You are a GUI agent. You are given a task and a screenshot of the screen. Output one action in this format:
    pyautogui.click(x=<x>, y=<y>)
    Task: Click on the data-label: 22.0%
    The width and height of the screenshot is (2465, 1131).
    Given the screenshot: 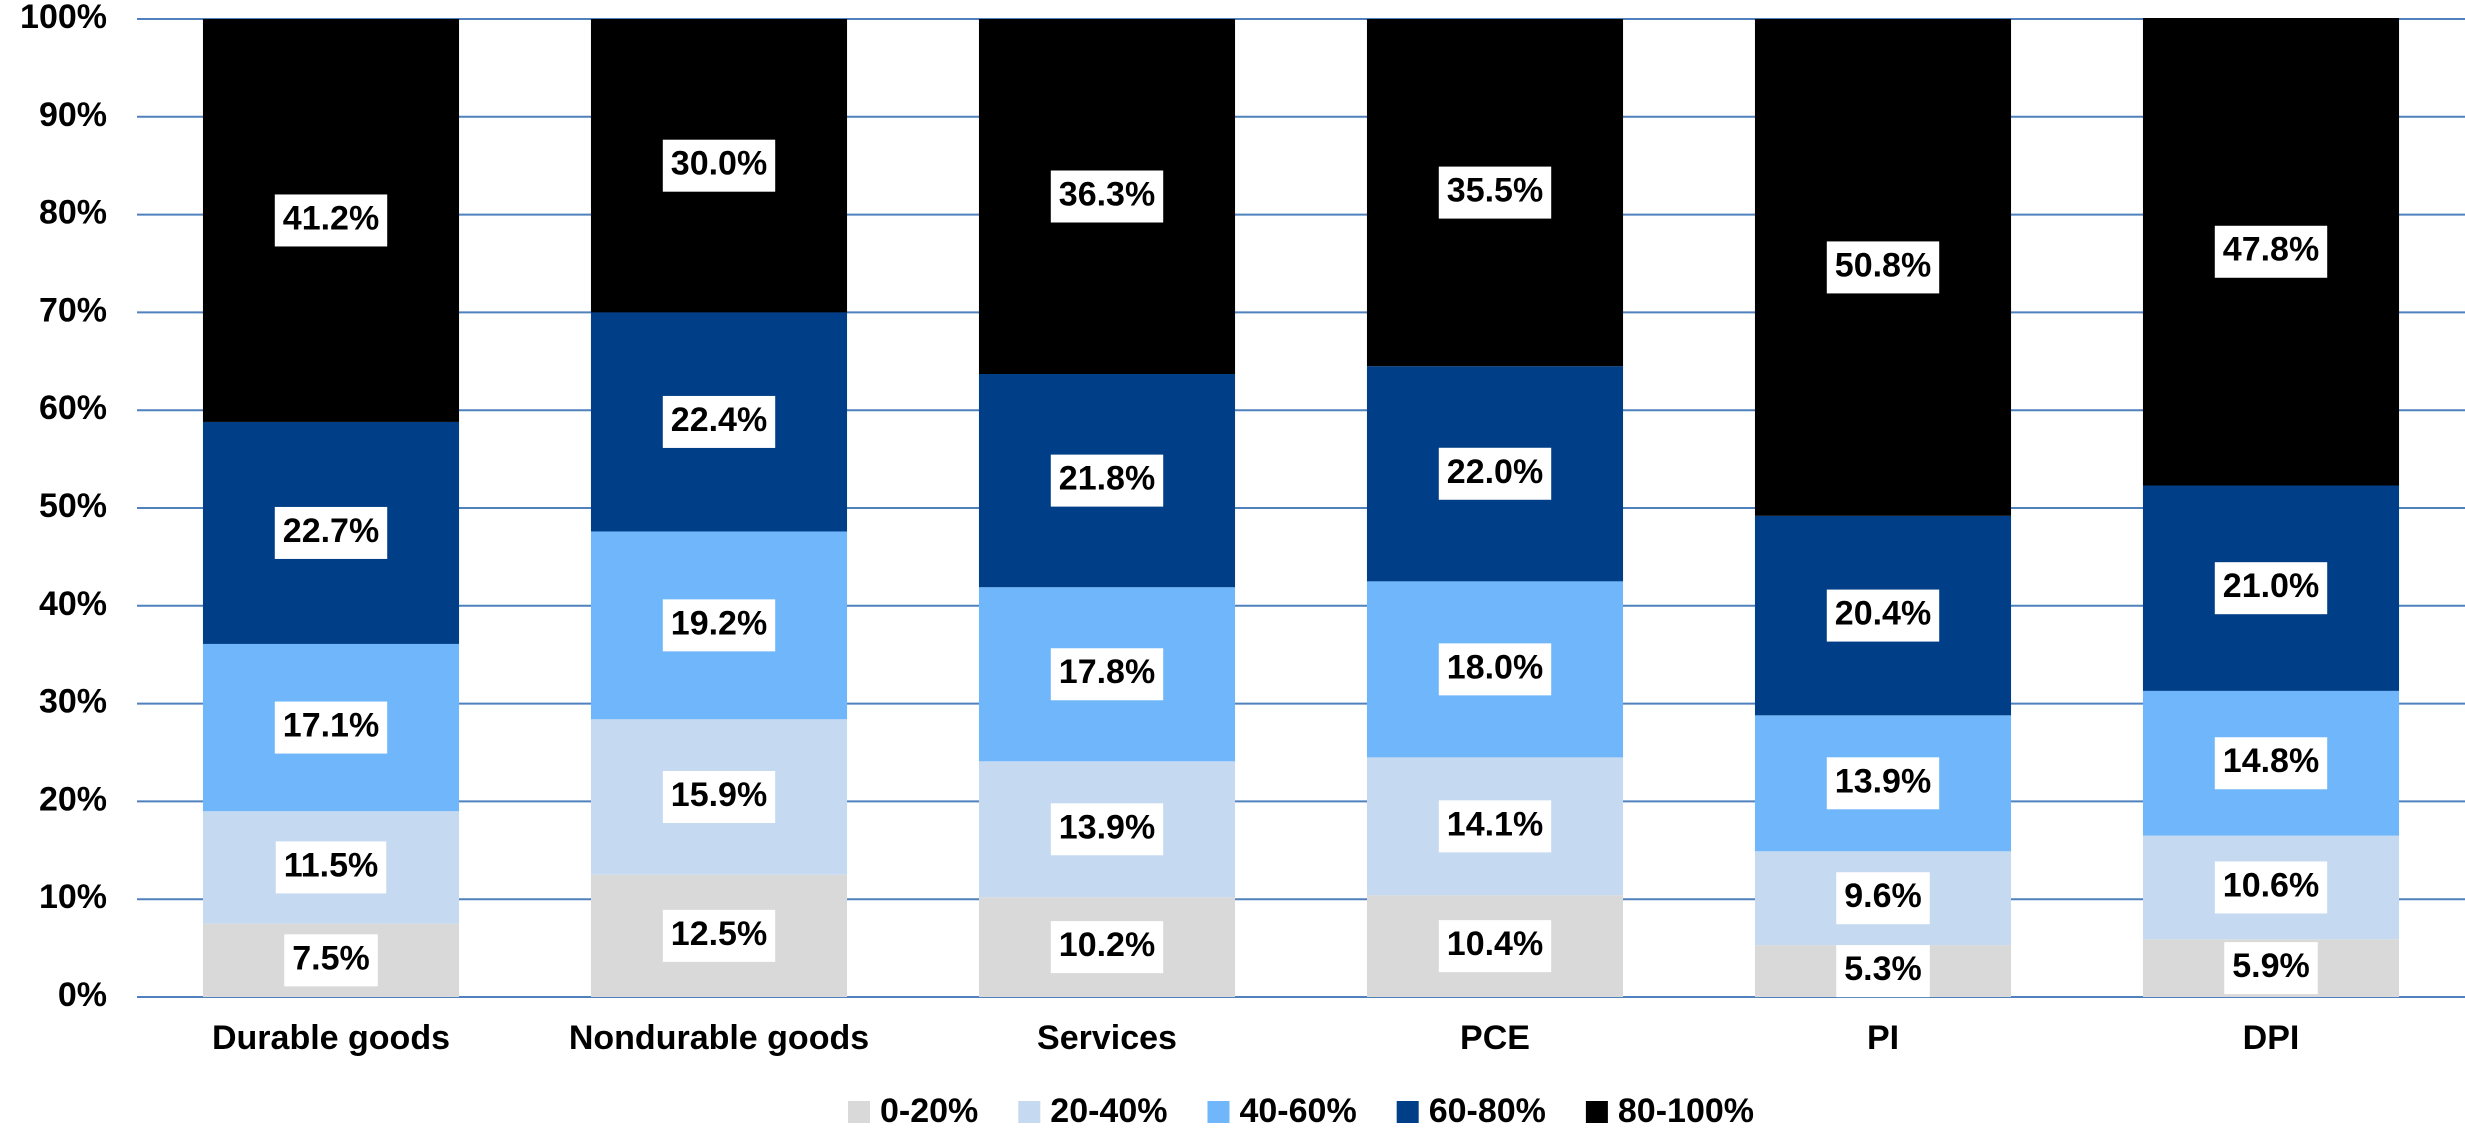 What is the action you would take?
    pyautogui.click(x=1495, y=472)
    